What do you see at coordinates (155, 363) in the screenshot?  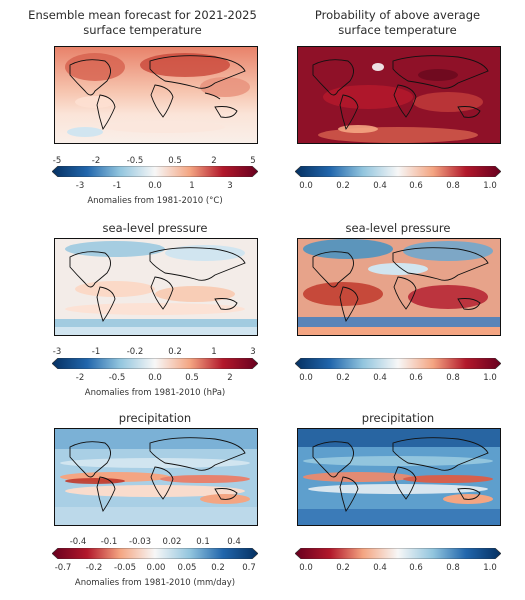 I see `slp-anomaly-colorbar` at bounding box center [155, 363].